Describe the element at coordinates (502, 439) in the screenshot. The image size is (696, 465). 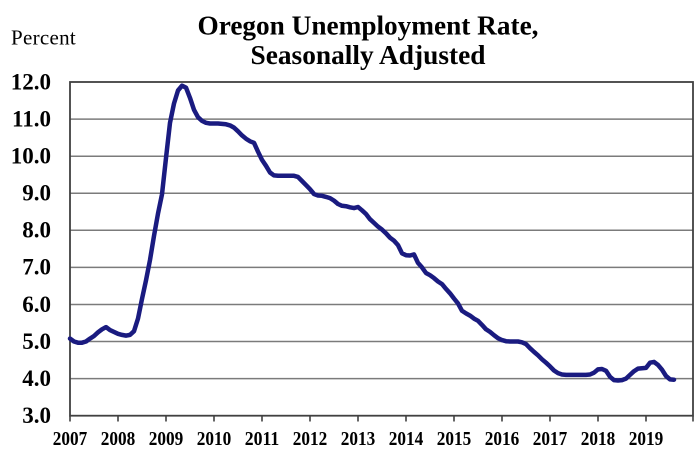
I see `svg-text: 2016` at that location.